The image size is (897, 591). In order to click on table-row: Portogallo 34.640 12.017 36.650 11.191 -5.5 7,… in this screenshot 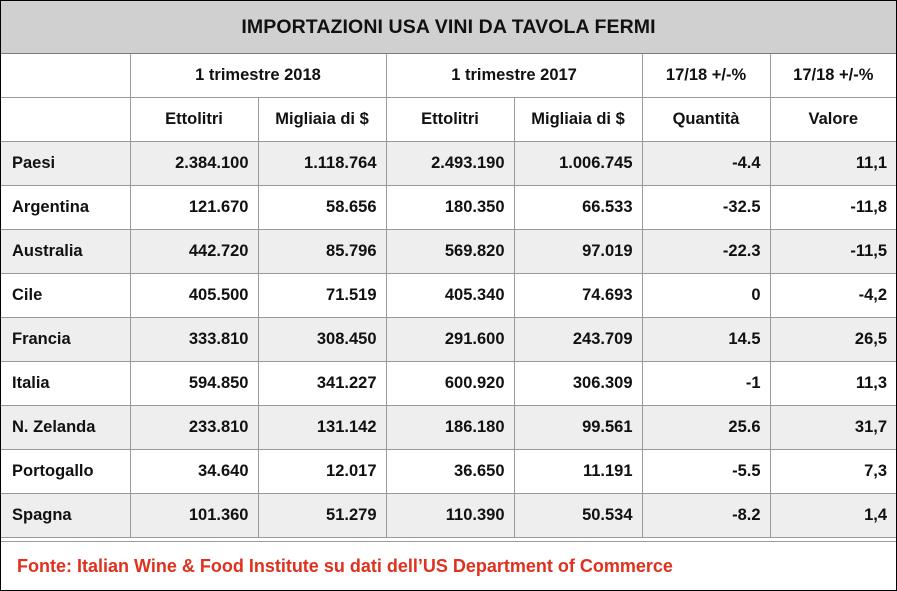, I will do `click(449, 471)`.